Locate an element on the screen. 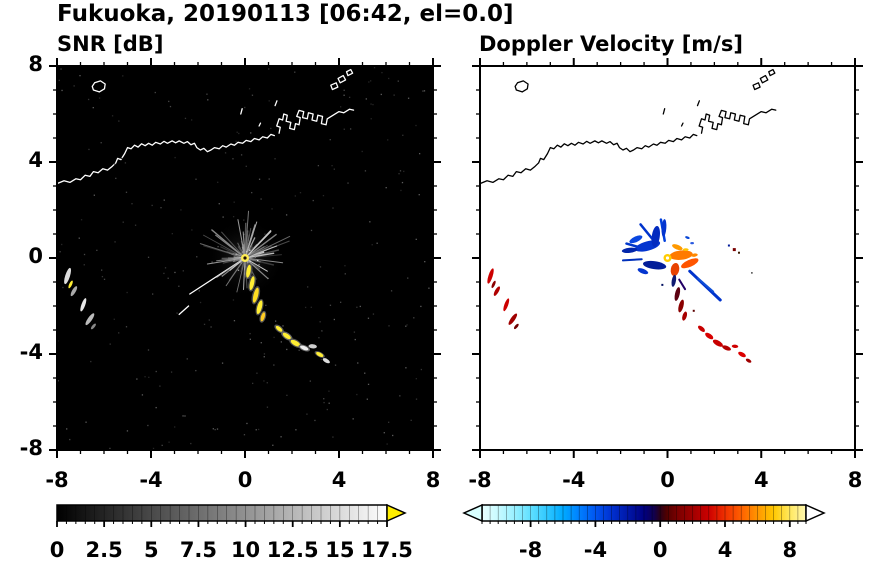 The height and width of the screenshot is (570, 870). doppler-colorbar is located at coordinates (644, 515).